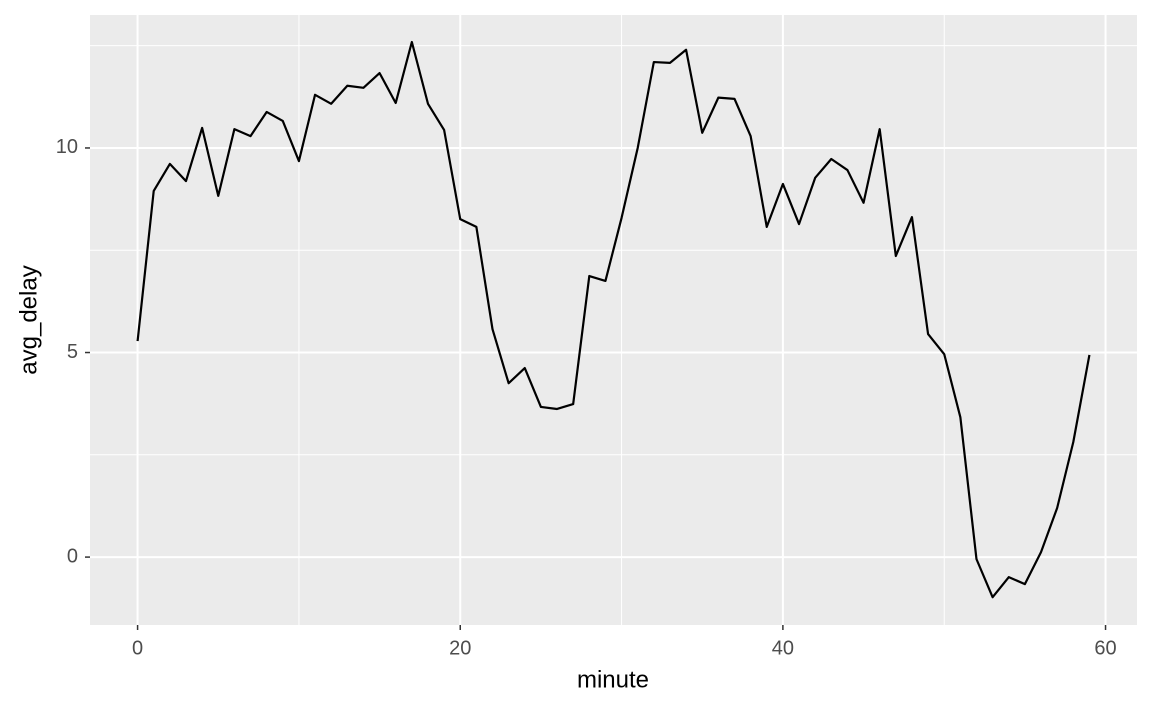 This screenshot has height=711, width=1152. I want to click on x-axis-title: minute, so click(613, 679).